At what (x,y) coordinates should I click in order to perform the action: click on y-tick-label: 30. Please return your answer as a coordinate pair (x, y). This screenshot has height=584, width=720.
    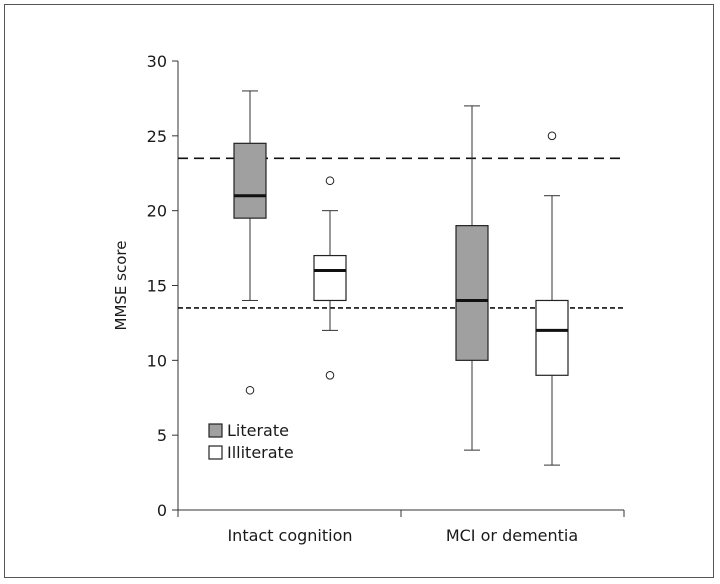
    Looking at the image, I should click on (157, 61).